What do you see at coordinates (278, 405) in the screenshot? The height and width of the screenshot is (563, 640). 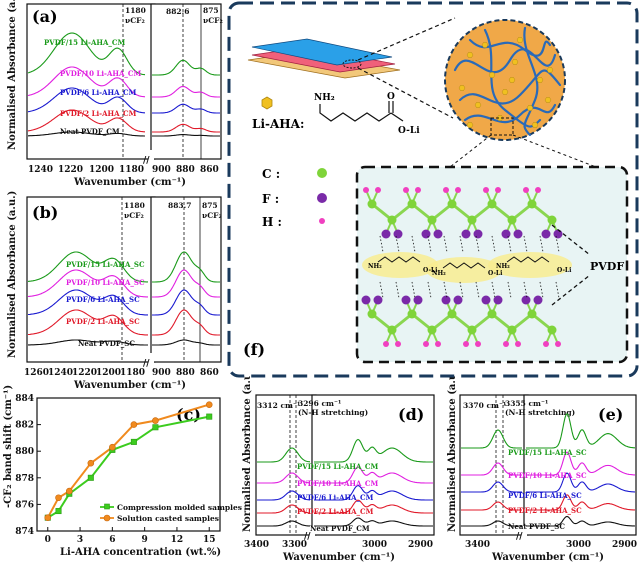 I see `annotation-3312: 3312 cm⁻¹` at bounding box center [278, 405].